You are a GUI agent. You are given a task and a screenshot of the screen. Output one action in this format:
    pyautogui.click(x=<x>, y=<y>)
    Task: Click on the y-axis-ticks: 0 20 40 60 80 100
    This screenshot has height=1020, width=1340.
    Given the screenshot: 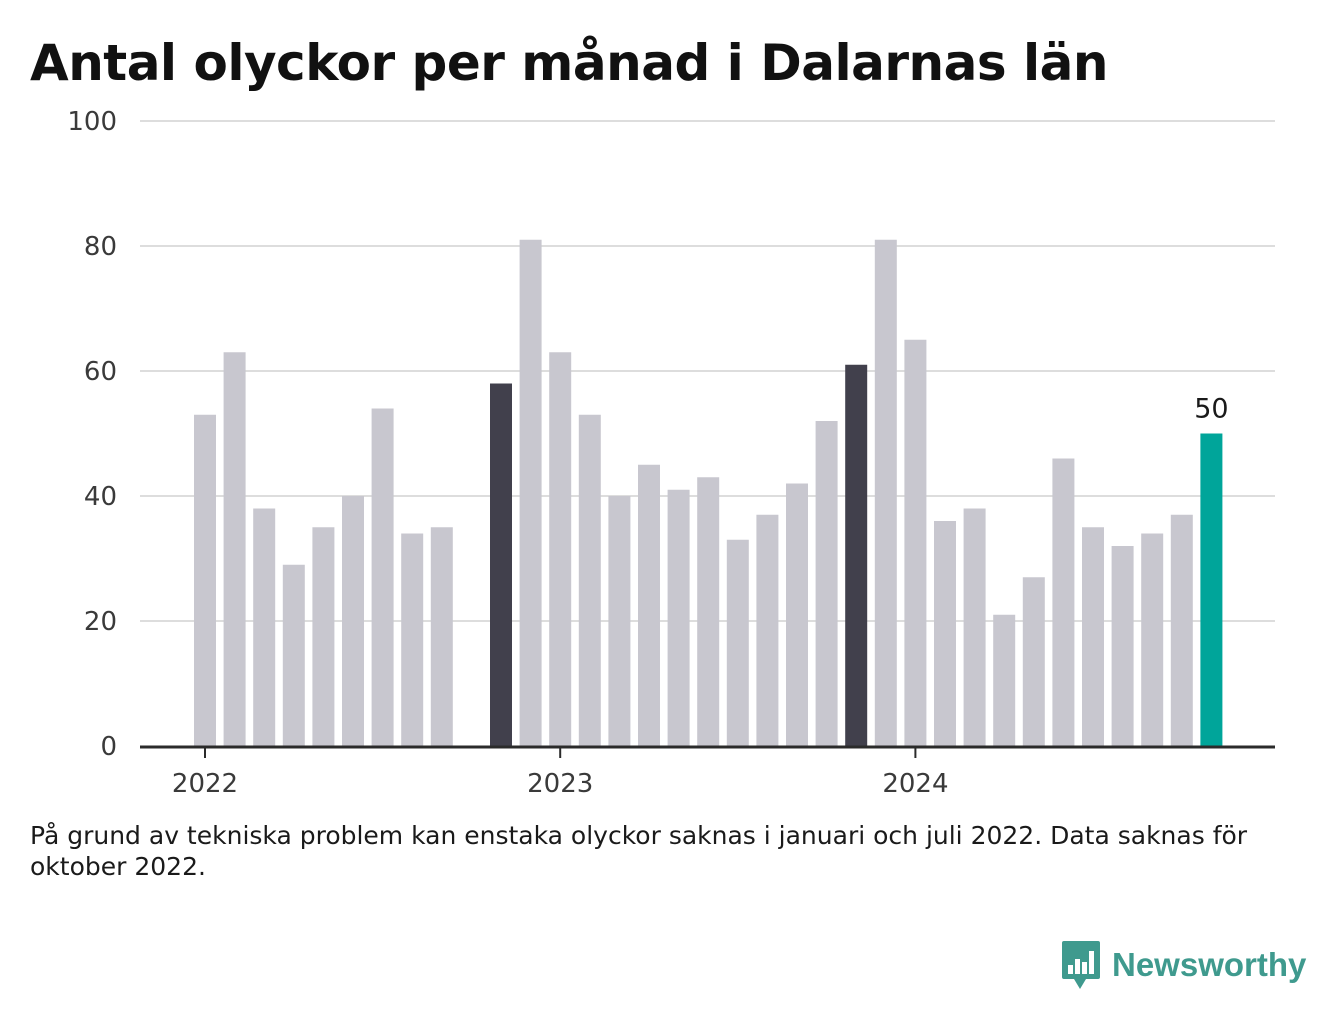 What is the action you would take?
    pyautogui.click(x=92, y=434)
    